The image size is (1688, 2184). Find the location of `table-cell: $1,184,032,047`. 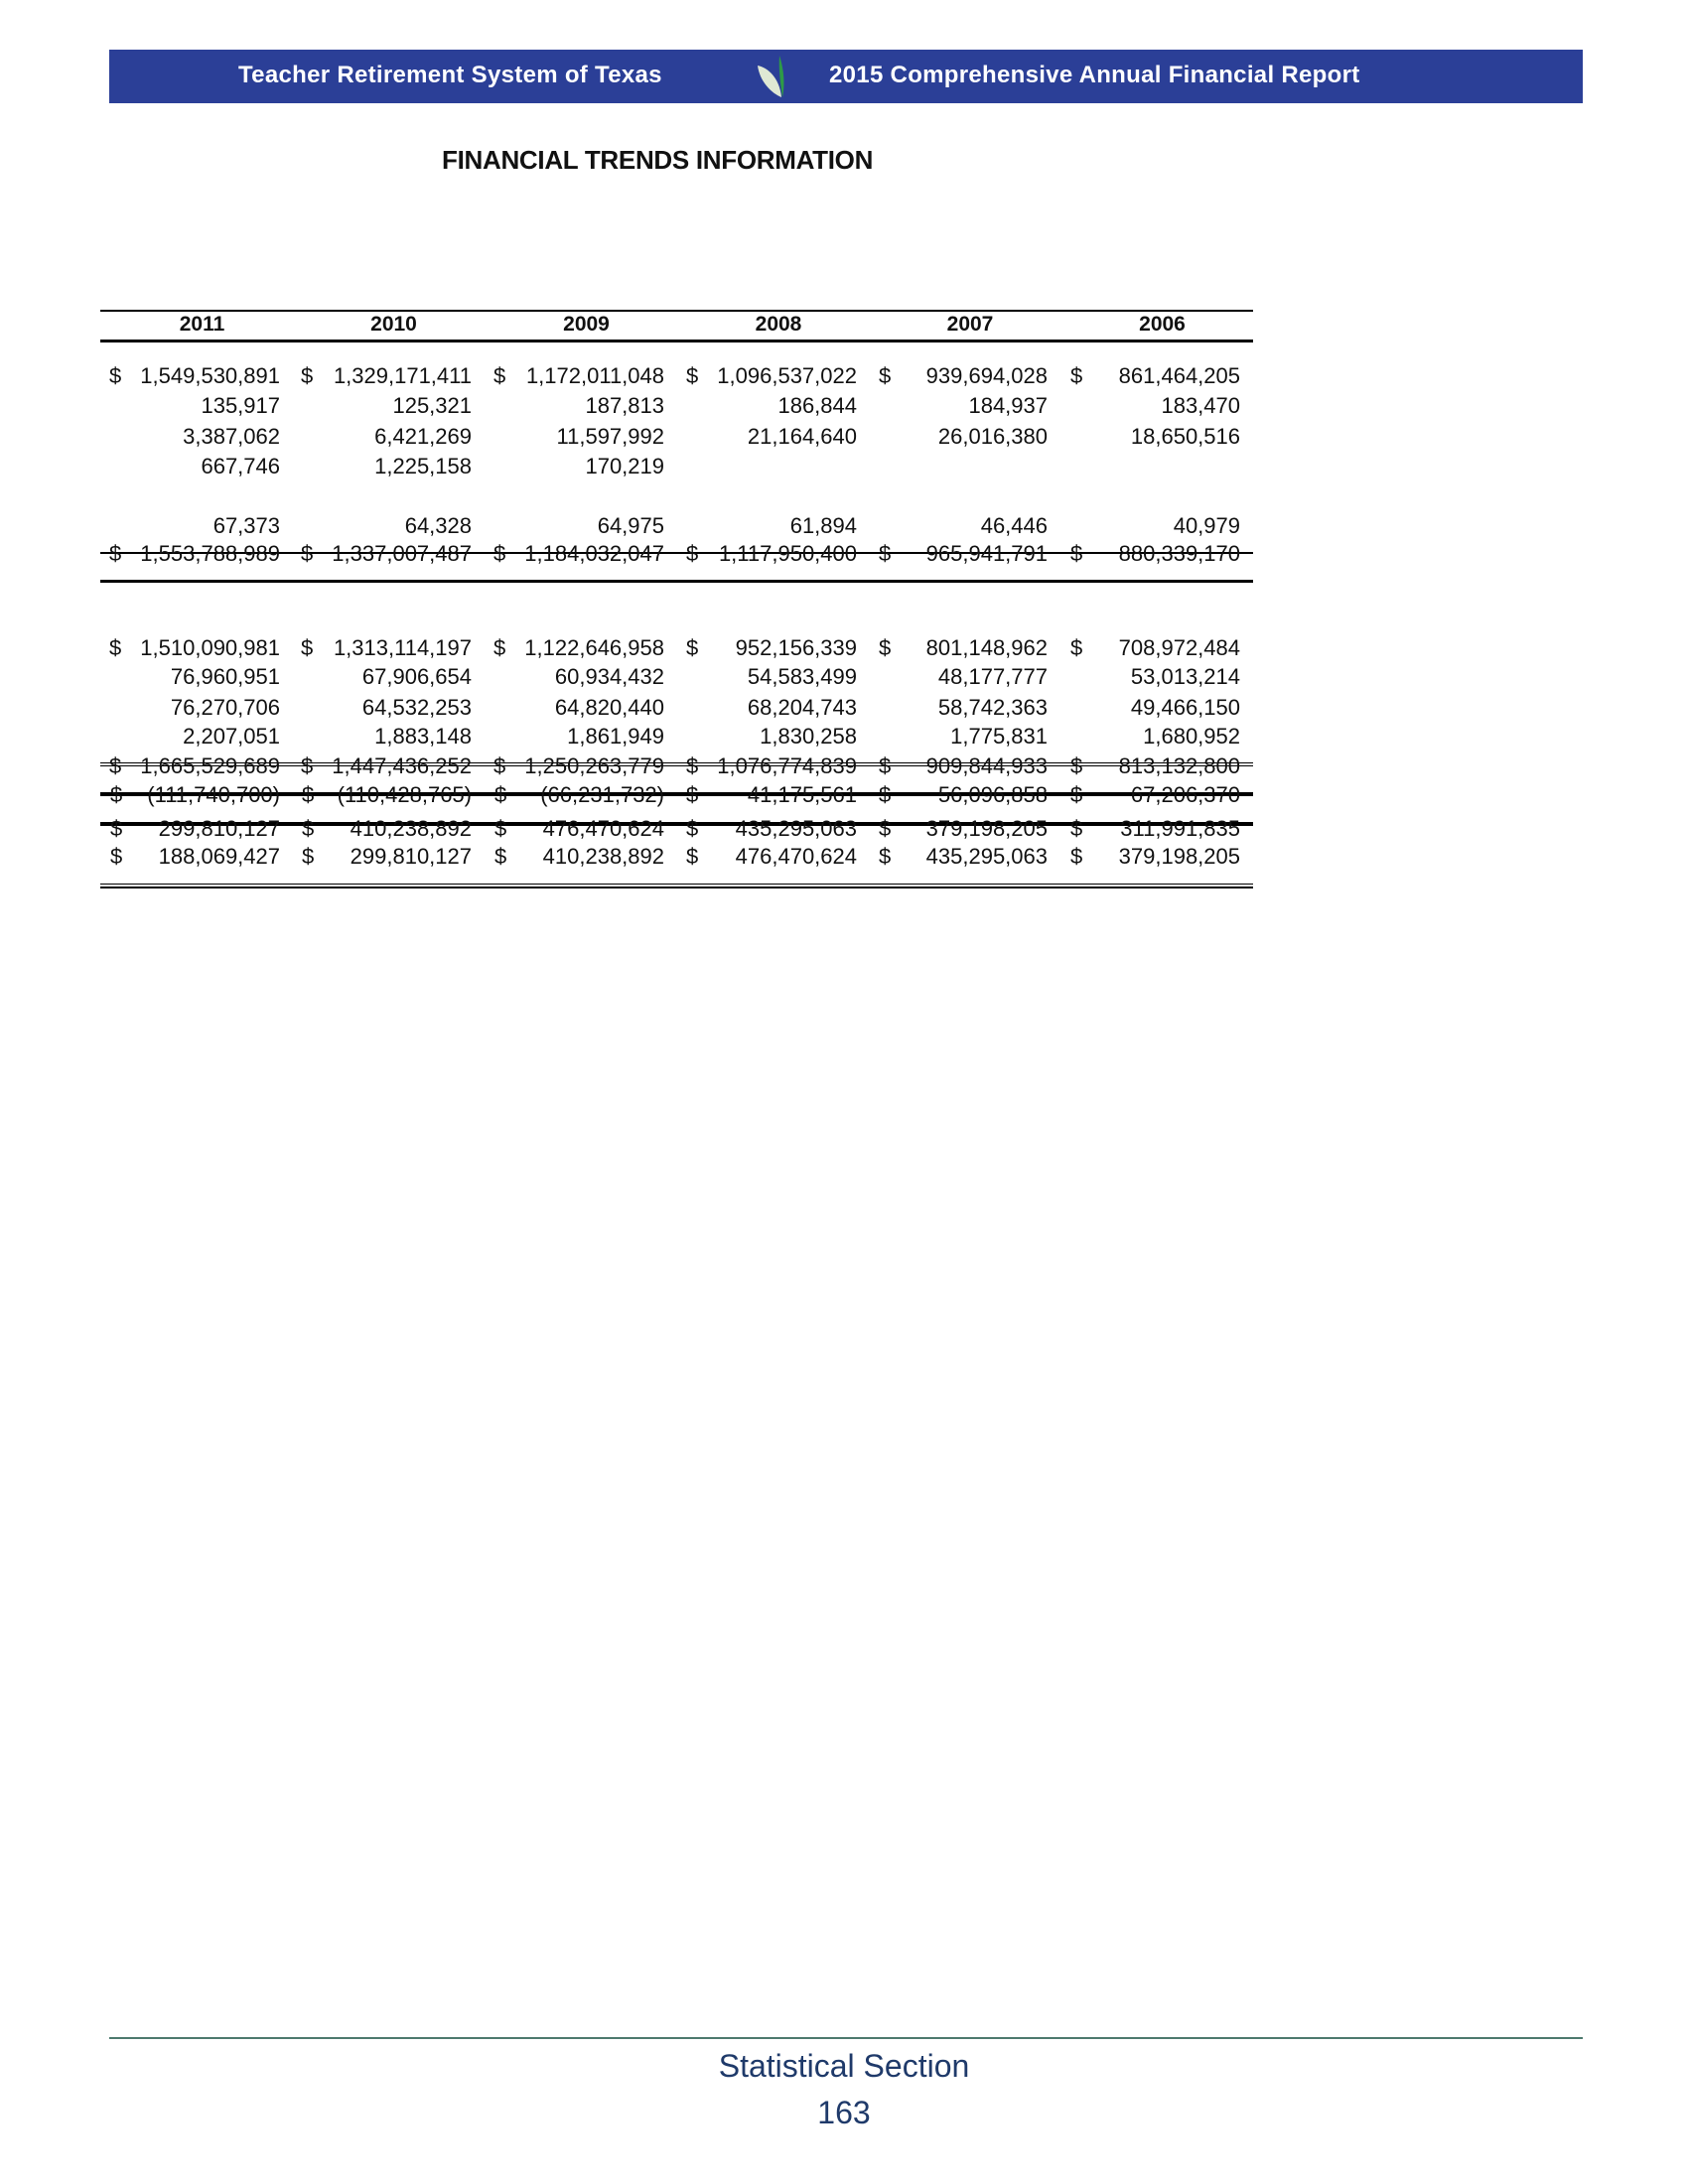

table-cell: $1,184,032,047 is located at coordinates (578, 554).